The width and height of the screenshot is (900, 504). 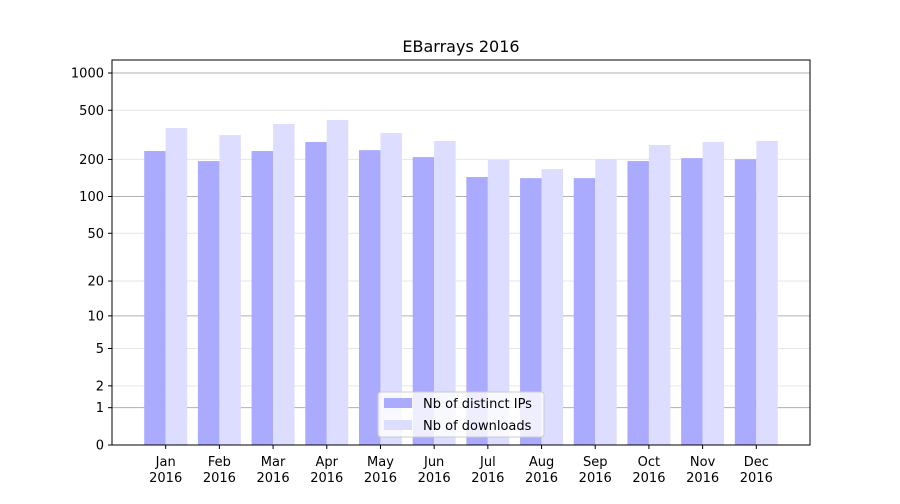 What do you see at coordinates (91, 160) in the screenshot?
I see `y-tick-label: 200` at bounding box center [91, 160].